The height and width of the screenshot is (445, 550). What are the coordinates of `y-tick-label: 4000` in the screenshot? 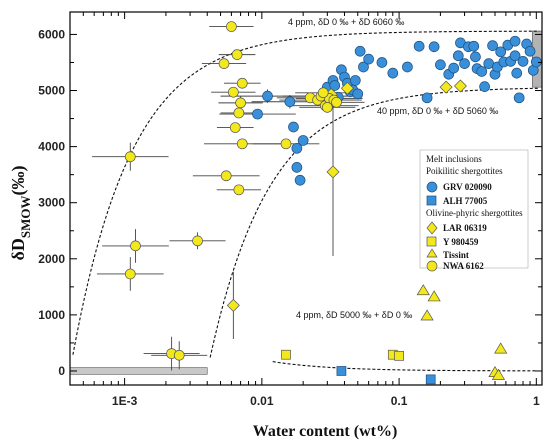 It's located at (51, 147).